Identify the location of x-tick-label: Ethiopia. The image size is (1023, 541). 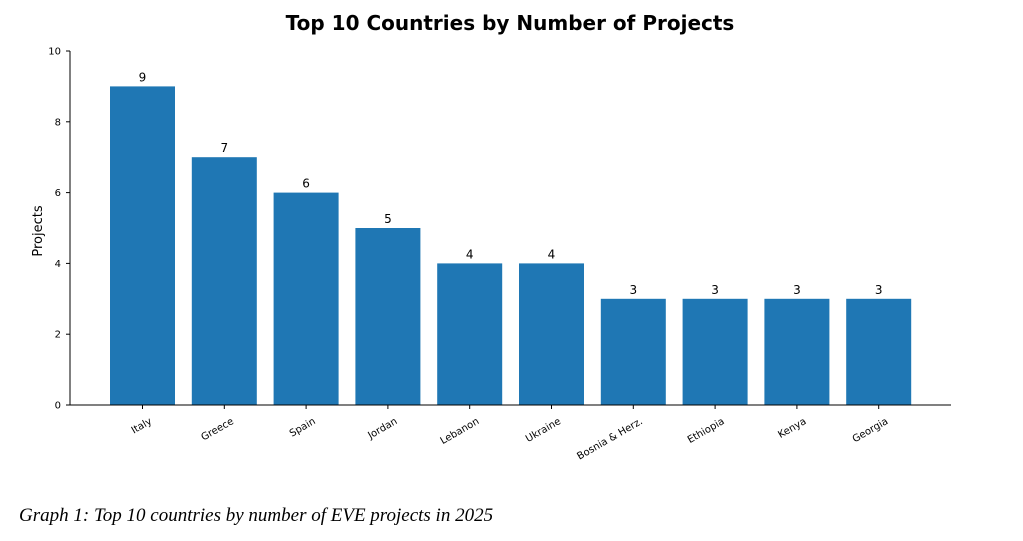
(706, 431).